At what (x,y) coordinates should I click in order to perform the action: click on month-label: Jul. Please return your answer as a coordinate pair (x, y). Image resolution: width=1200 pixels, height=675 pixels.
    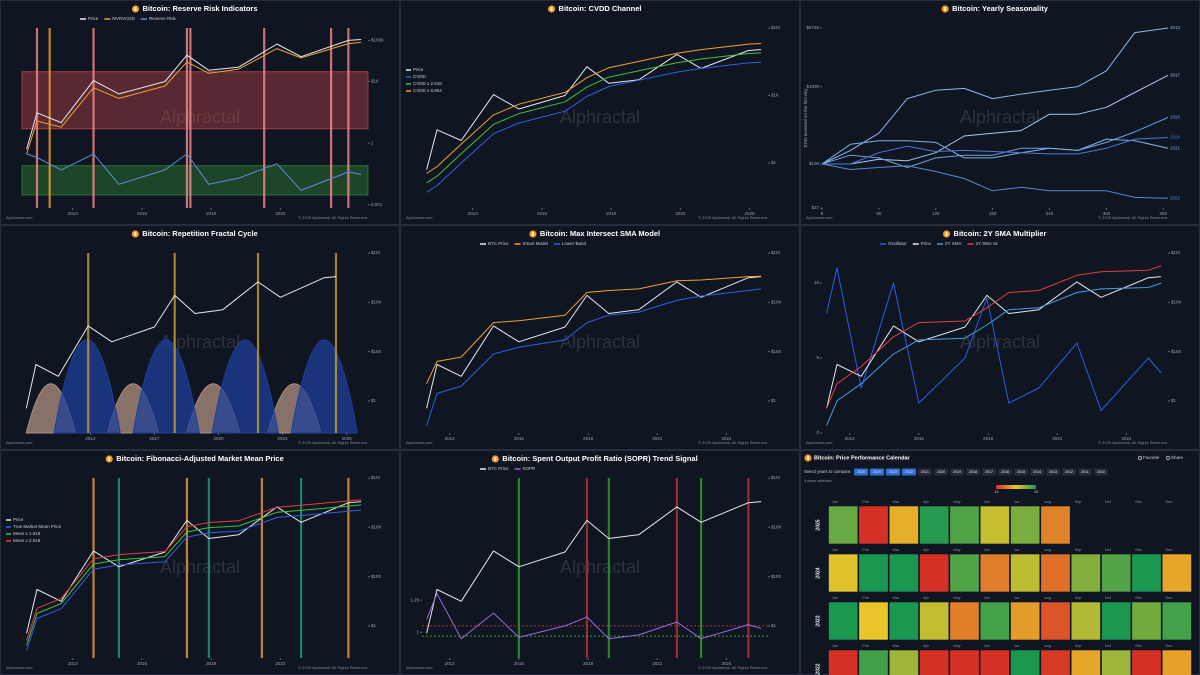
    Looking at the image, I should click on (1016, 550).